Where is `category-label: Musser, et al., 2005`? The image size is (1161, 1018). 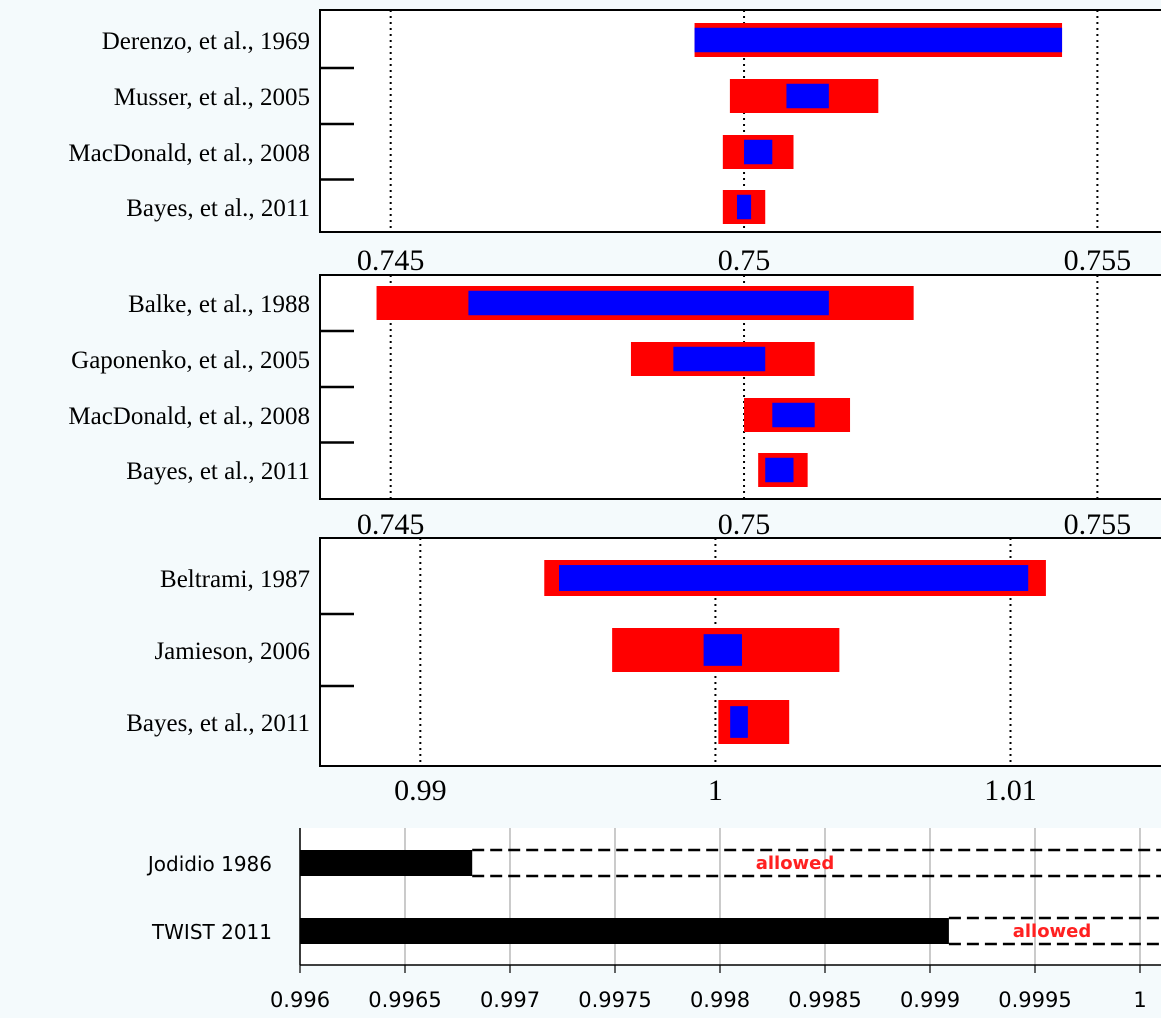
category-label: Musser, et al., 2005 is located at coordinates (212, 97).